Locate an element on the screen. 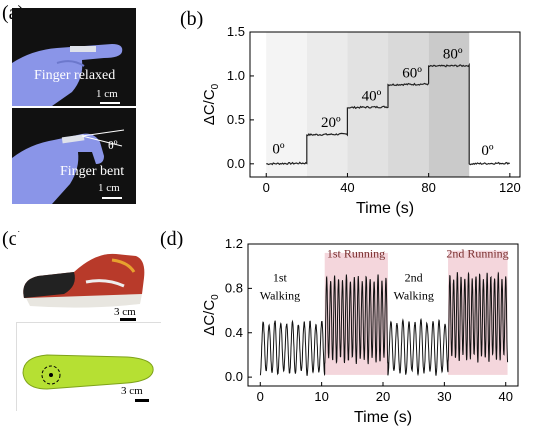 The height and width of the screenshot is (445, 550). insole-drawing is located at coordinates (88, 372).